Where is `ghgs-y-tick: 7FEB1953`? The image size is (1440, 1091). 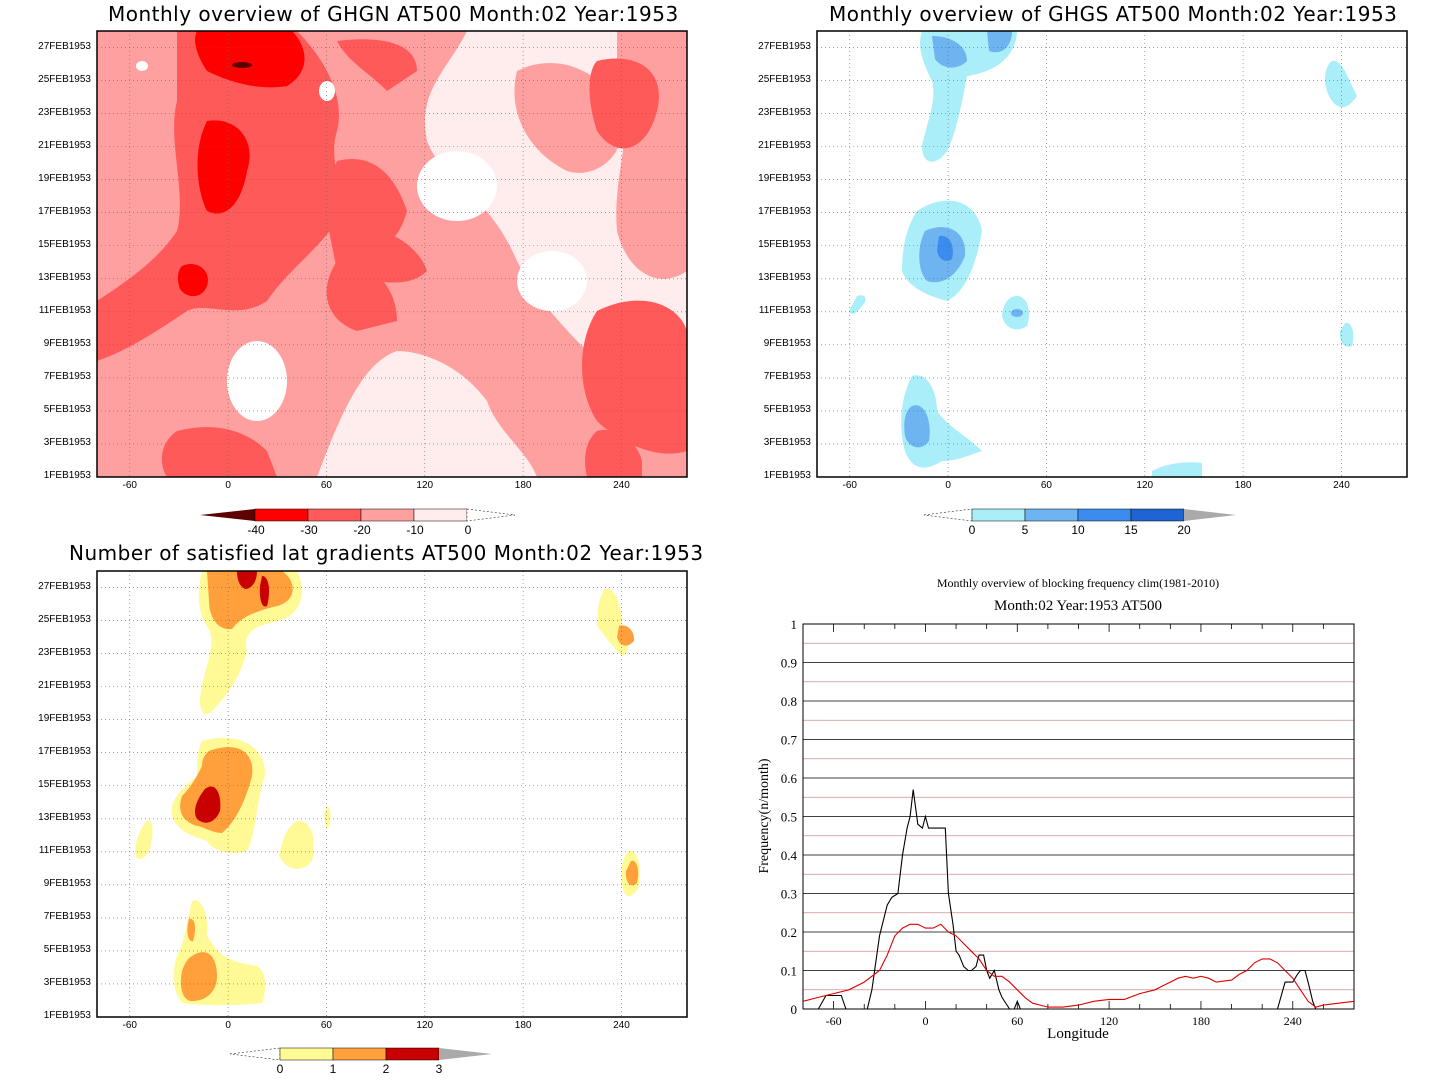 ghgs-y-tick: 7FEB1953 is located at coordinates (787, 376).